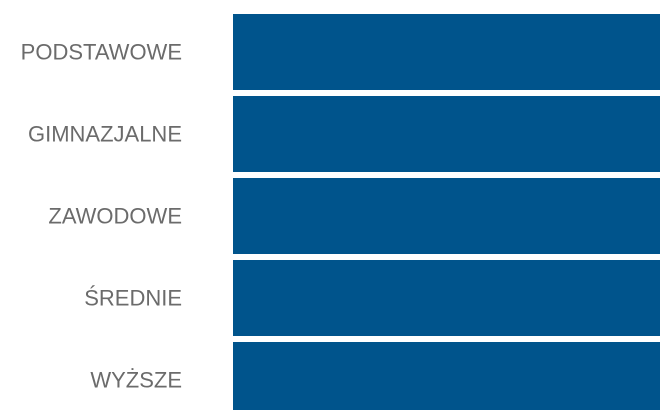 The height and width of the screenshot is (410, 660). What do you see at coordinates (136, 380) in the screenshot?
I see `category-label: WYŻSZE` at bounding box center [136, 380].